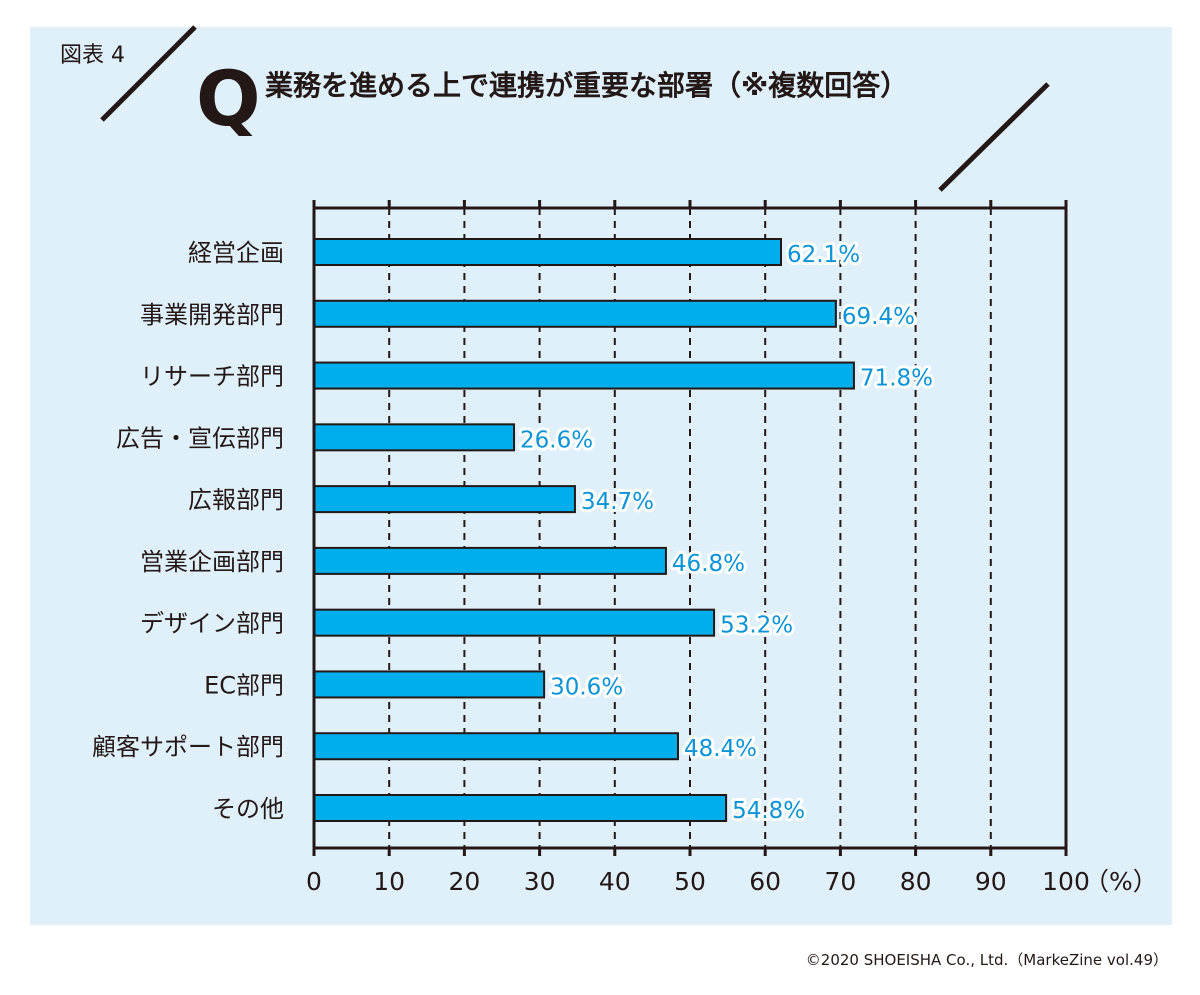 The image size is (1200, 995). I want to click on category-label: その他, so click(248, 809).